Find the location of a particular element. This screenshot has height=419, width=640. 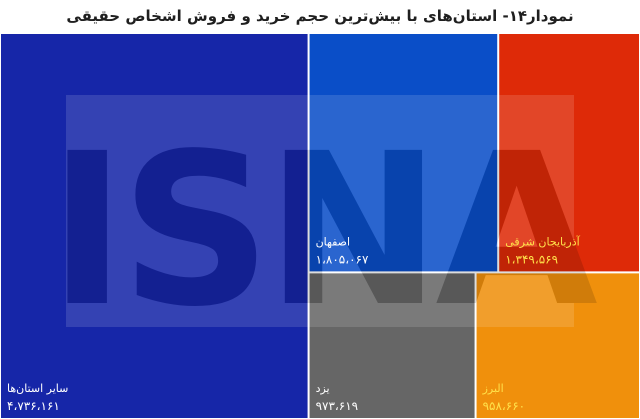

tile-value: ۴،۷۳۶،۱۶۱ is located at coordinates (33, 406).